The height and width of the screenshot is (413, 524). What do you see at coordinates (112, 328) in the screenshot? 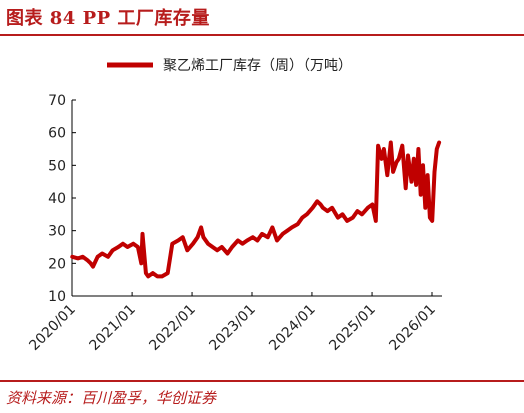
I see `x-tick-label: 2021/01` at bounding box center [112, 328].